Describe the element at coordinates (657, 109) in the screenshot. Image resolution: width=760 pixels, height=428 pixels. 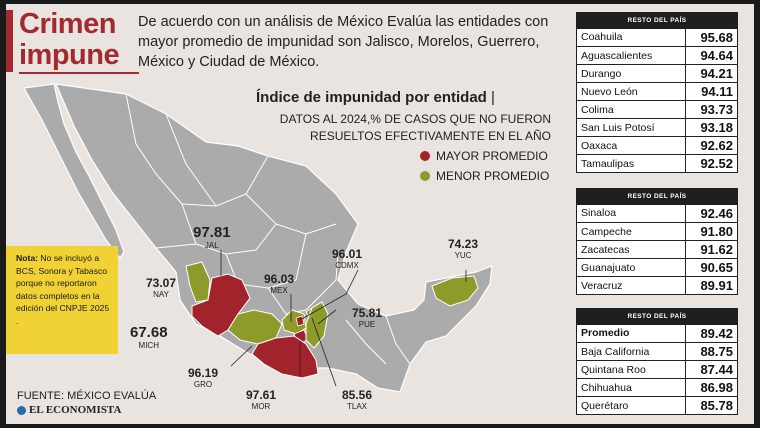
I see `table-row: Colima 93.73` at that location.